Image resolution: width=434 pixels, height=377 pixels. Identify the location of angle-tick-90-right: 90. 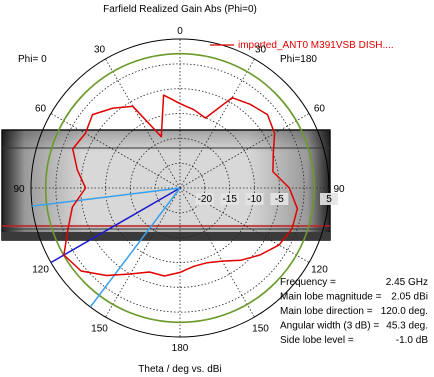
(339, 189).